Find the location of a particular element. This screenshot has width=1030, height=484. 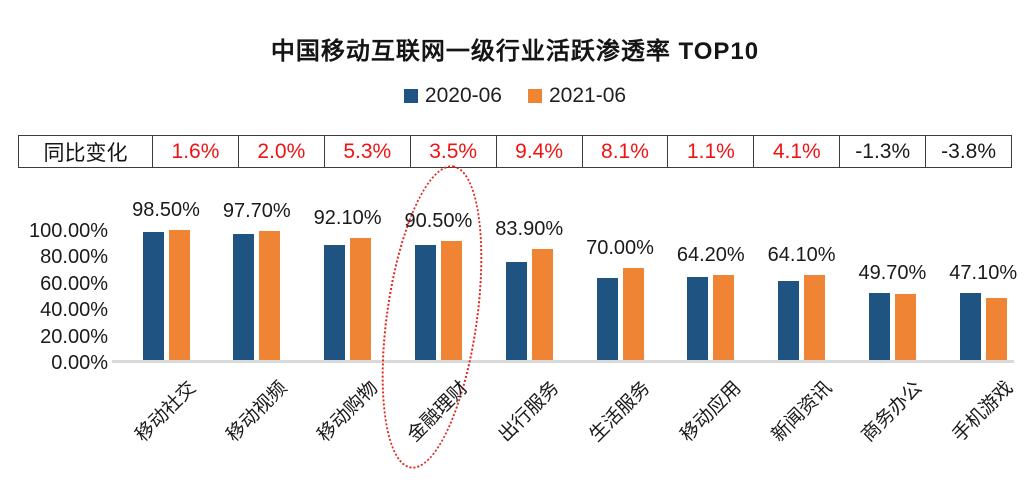

legend-label-2020: 2020-06 is located at coordinates (463, 95).